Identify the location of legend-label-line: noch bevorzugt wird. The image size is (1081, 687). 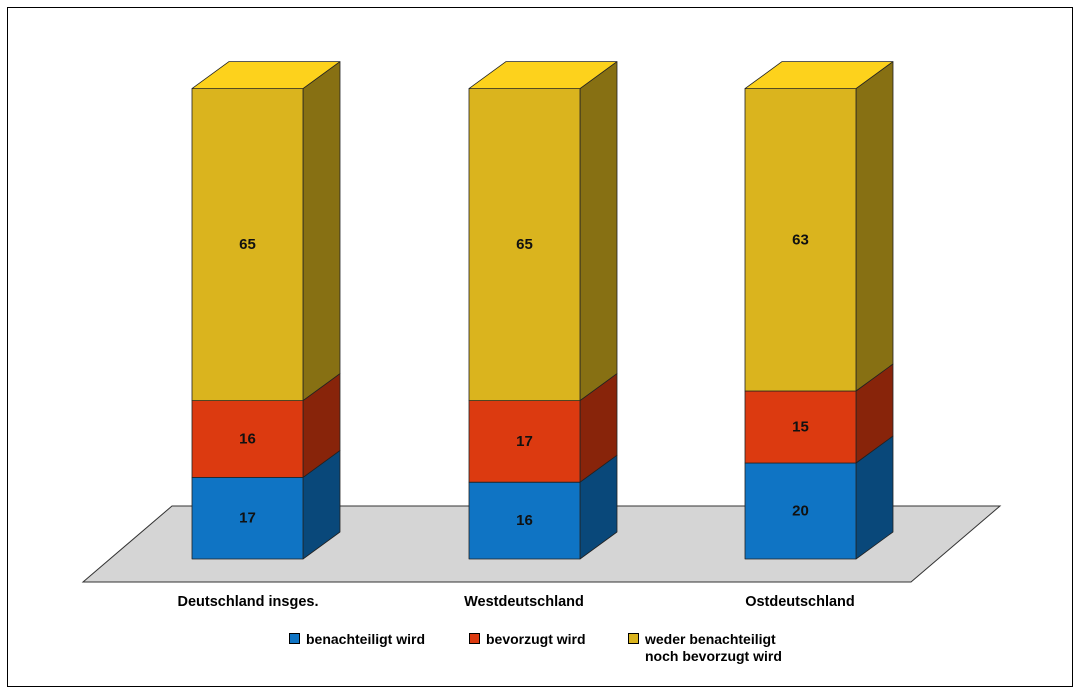
(713, 656).